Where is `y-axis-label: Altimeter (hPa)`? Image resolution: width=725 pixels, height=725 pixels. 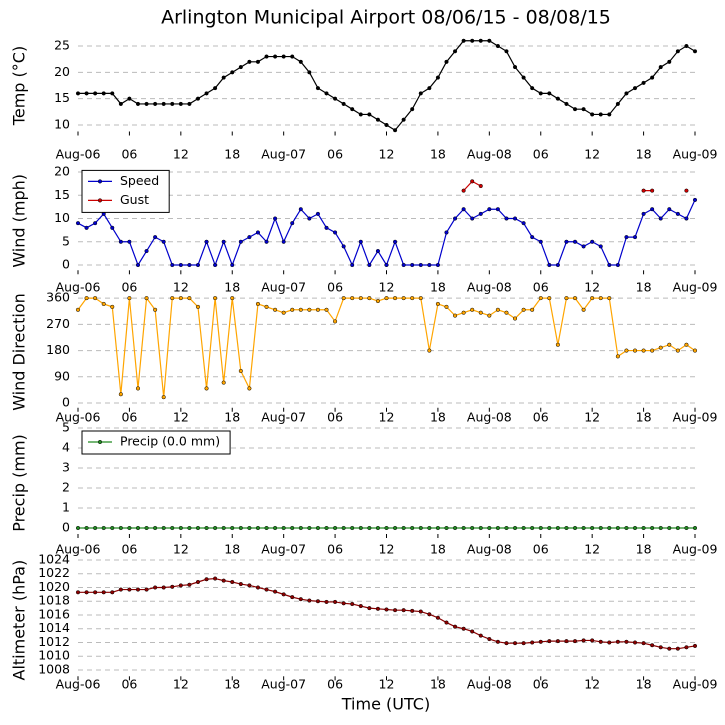 y-axis-label: Altimeter (hPa) is located at coordinates (19, 620).